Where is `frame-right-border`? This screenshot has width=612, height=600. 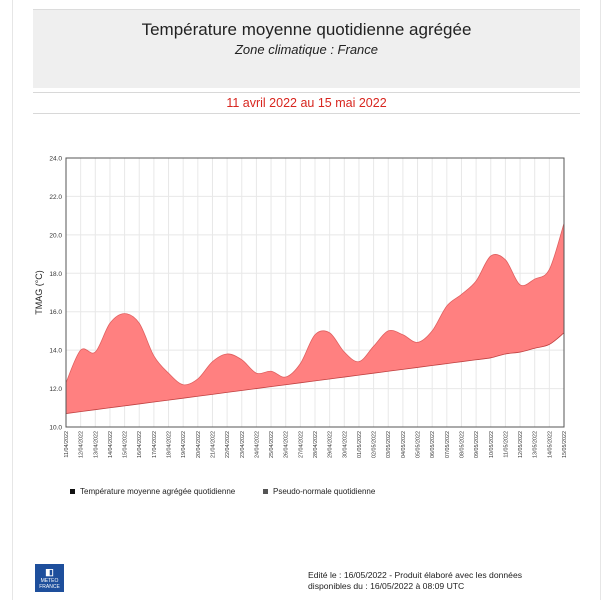
frame-right-border is located at coordinates (600, 300).